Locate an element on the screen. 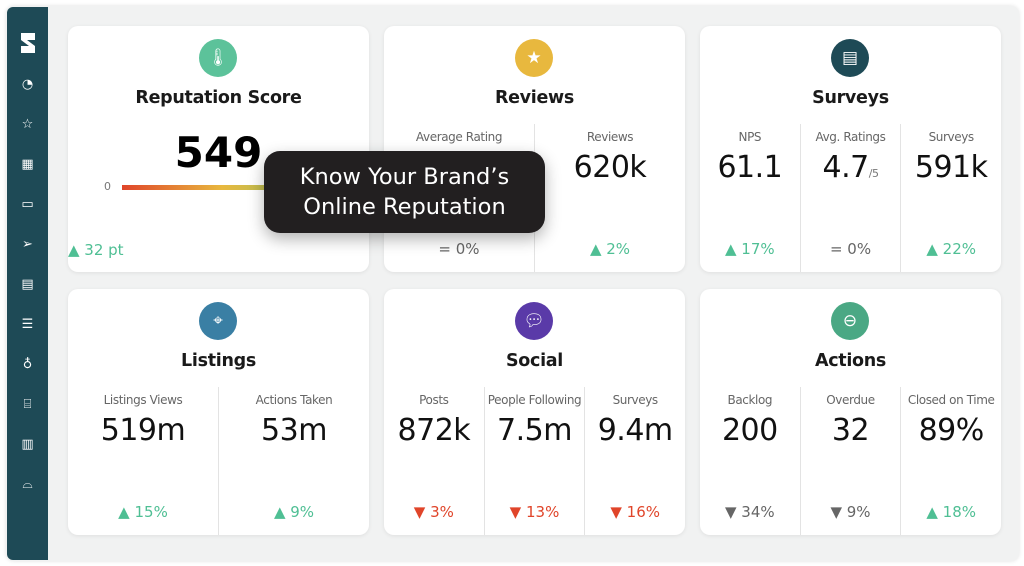 This screenshot has height=566, width=1024. tooltip-line-1: Know Your Brand’s is located at coordinates (404, 177).